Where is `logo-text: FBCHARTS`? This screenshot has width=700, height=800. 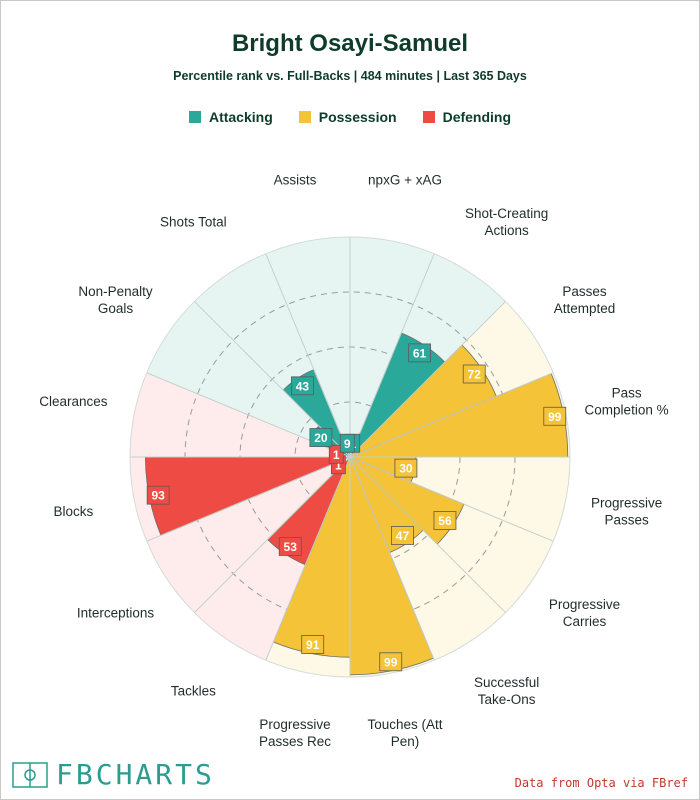 logo-text: FBCHARTS is located at coordinates (135, 774).